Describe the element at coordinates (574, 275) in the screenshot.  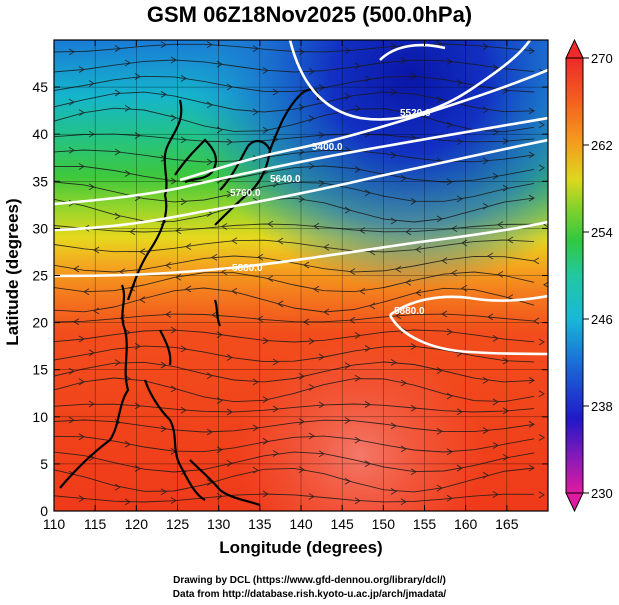
I see `colorbar-scale` at that location.